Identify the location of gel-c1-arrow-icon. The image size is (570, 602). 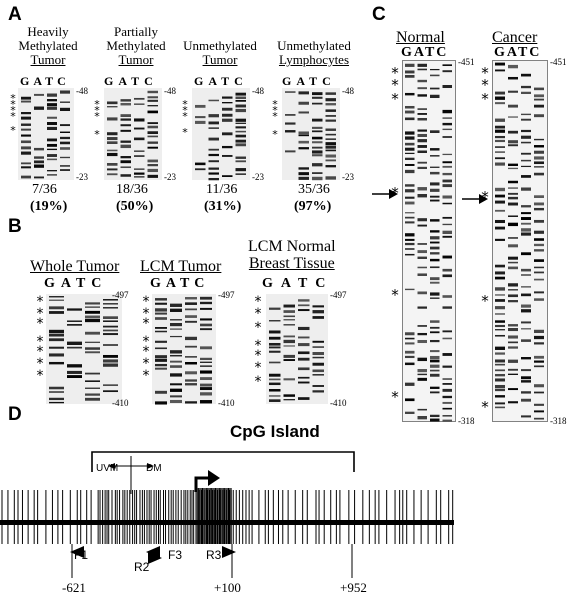
(385, 194).